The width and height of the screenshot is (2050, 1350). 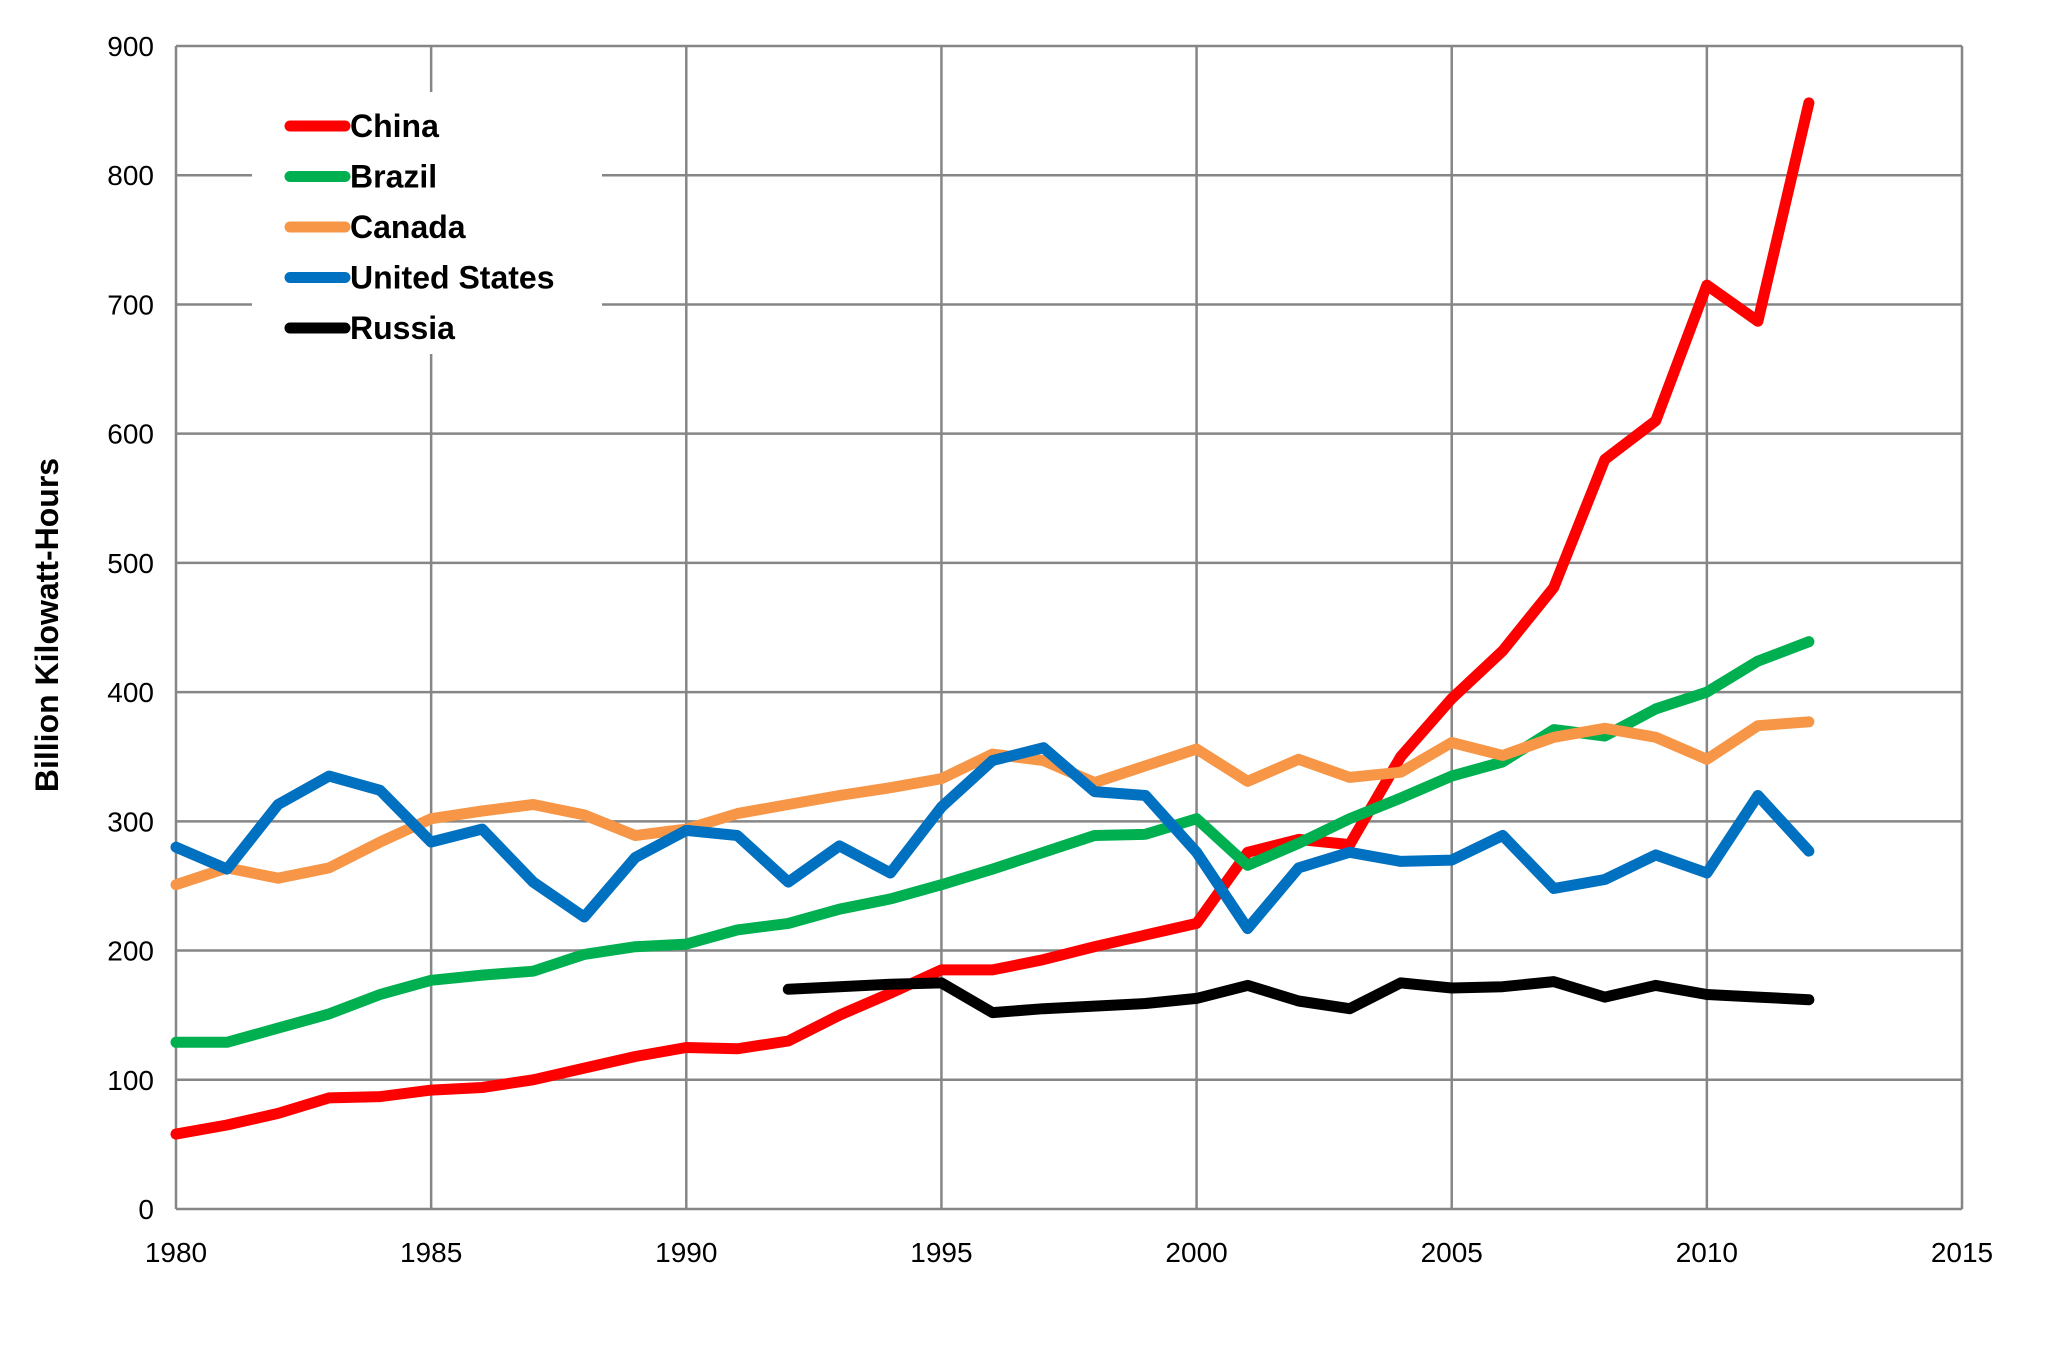 What do you see at coordinates (1707, 1252) in the screenshot?
I see `x-tick-label: 2010` at bounding box center [1707, 1252].